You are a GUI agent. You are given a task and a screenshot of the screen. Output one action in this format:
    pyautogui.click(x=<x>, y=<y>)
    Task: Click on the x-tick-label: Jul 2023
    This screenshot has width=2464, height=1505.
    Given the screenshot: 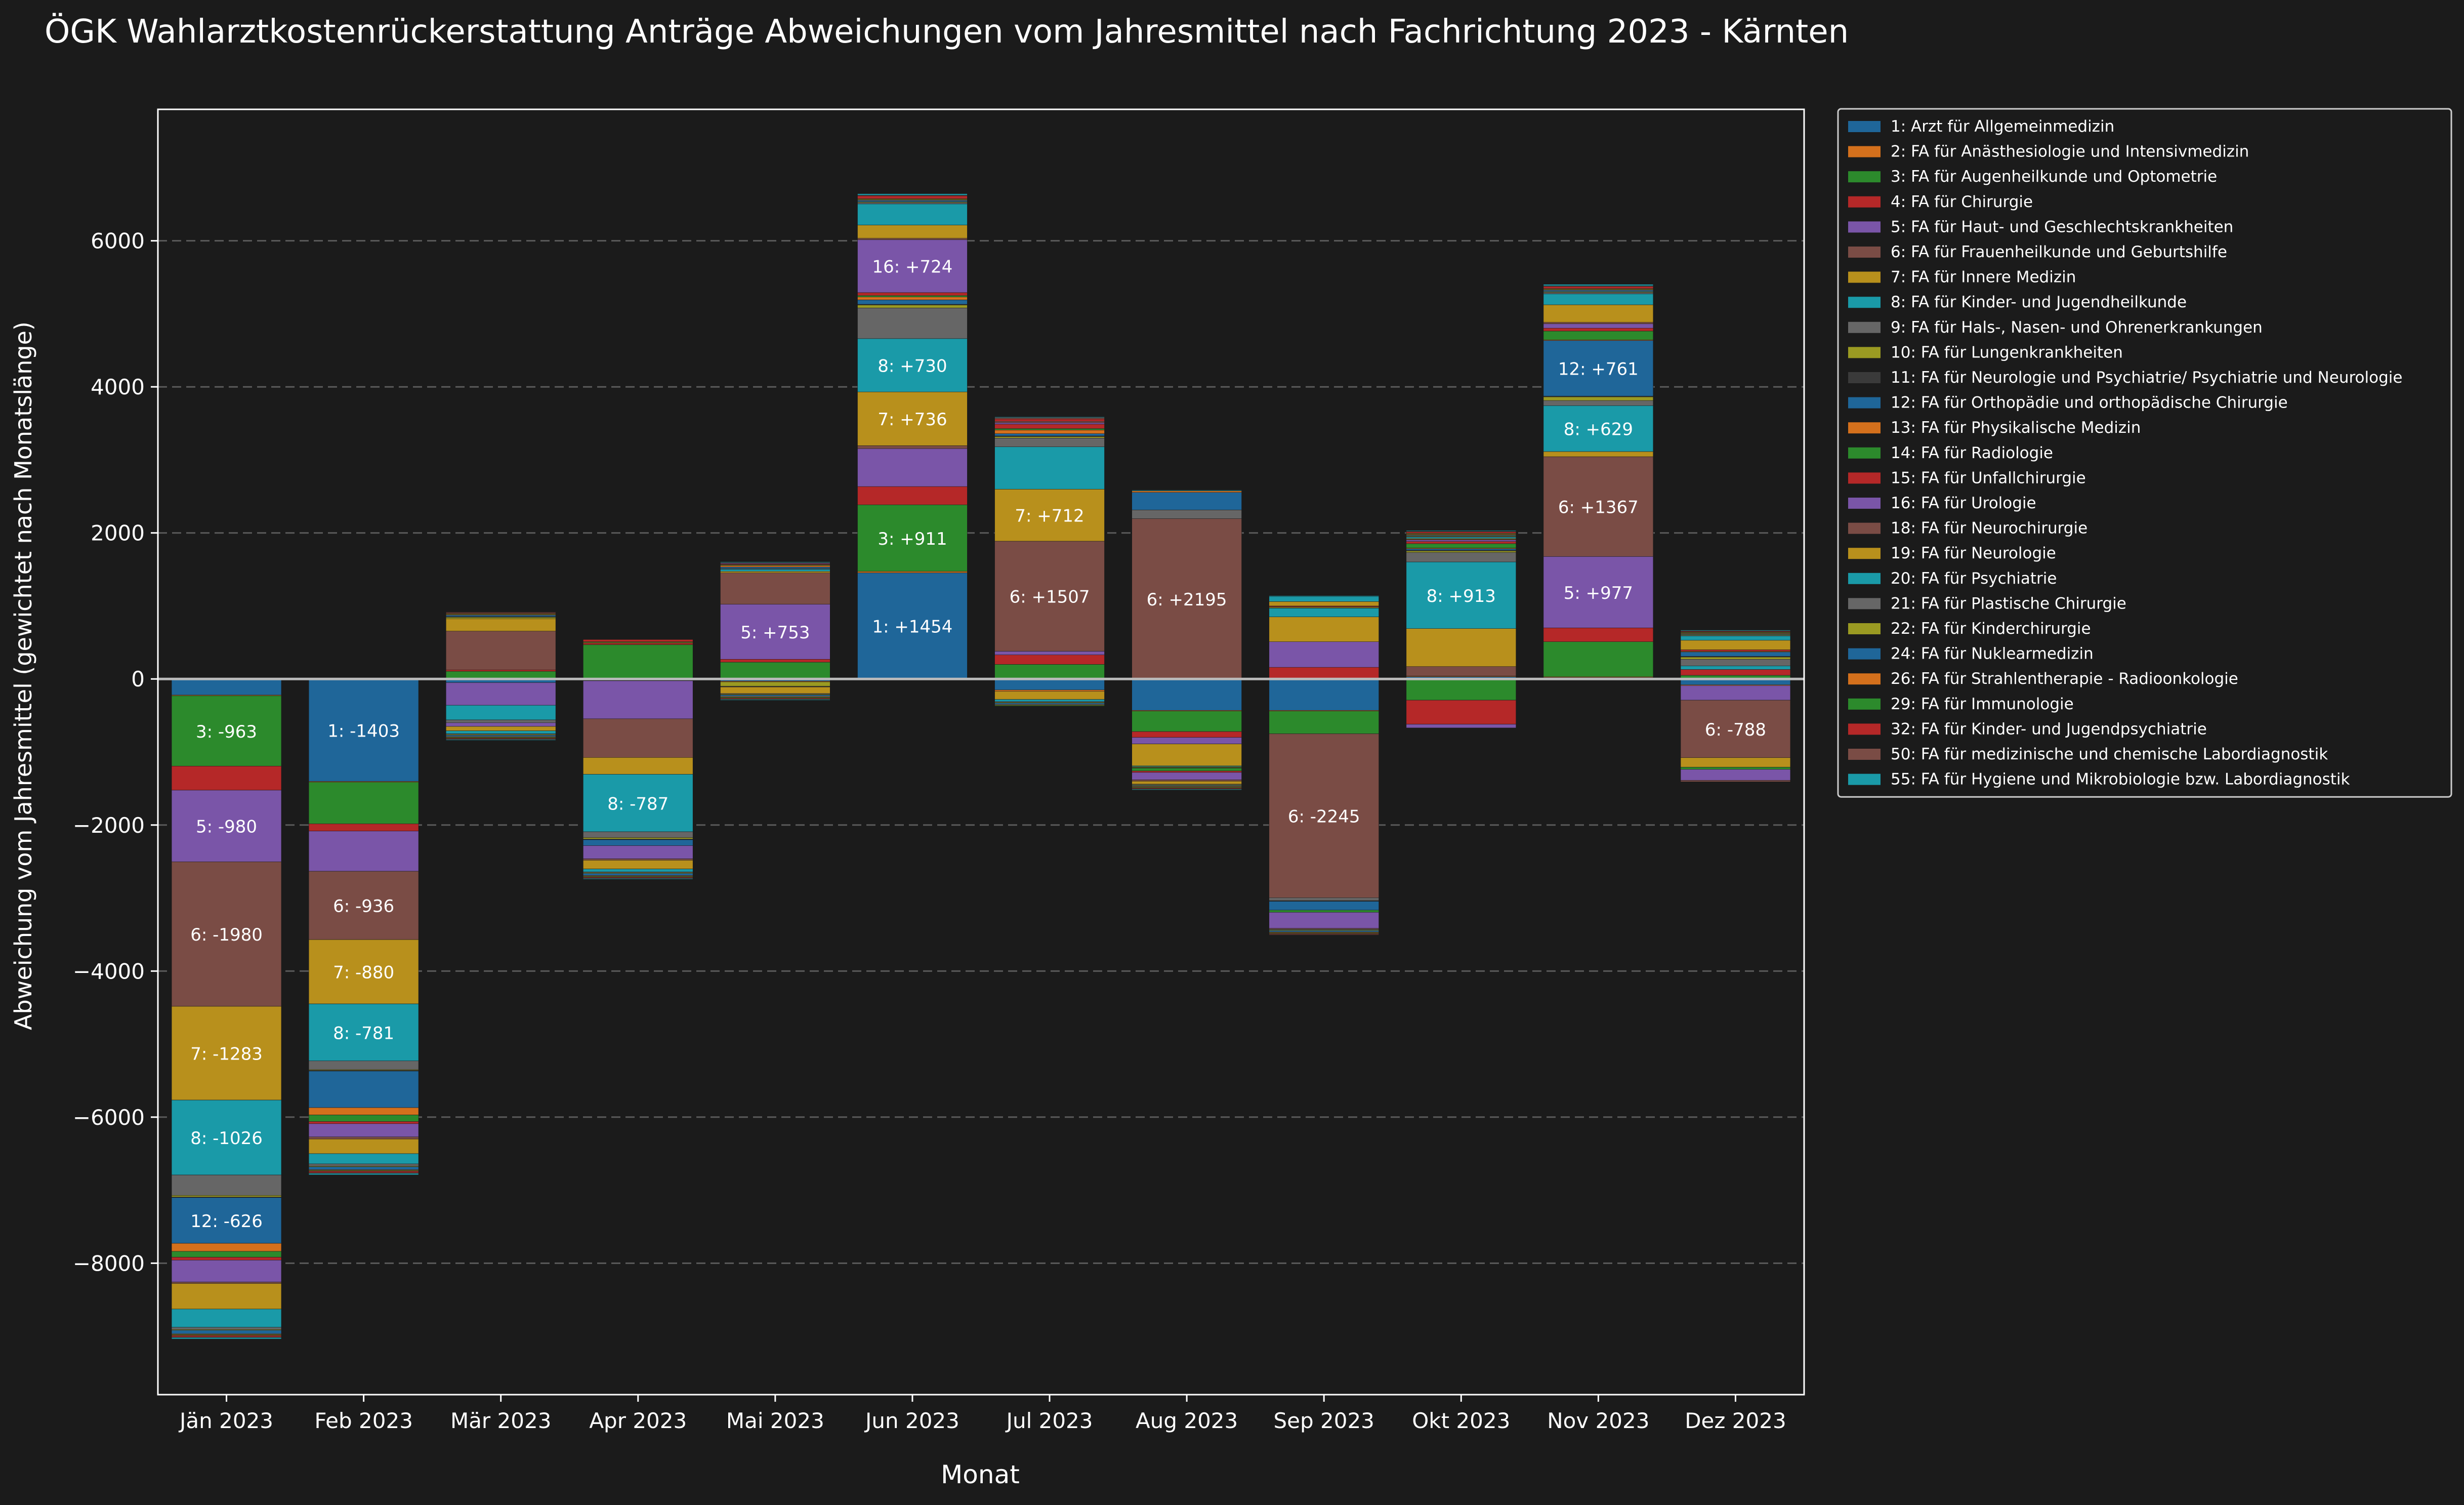 What is the action you would take?
    pyautogui.click(x=1049, y=1421)
    